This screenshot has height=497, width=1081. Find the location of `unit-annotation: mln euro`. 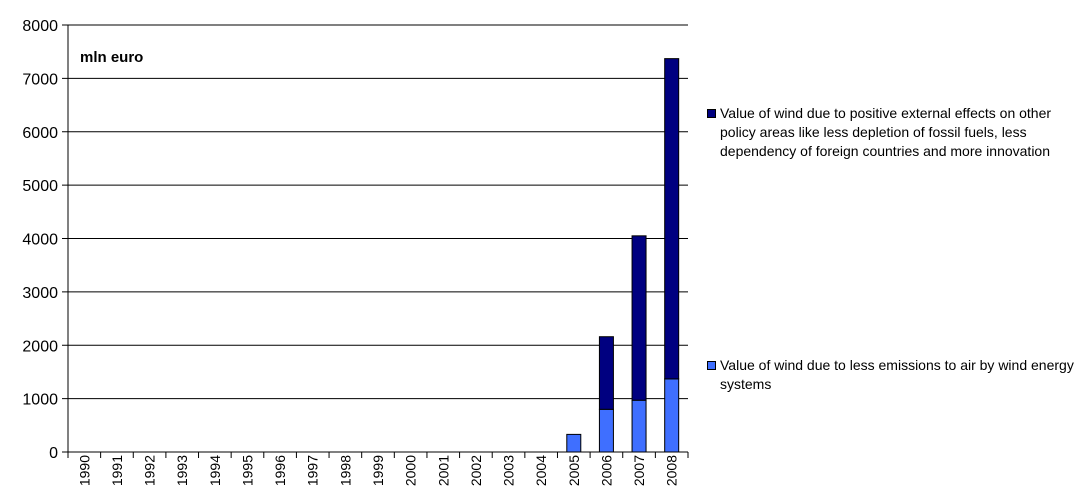

unit-annotation: mln euro is located at coordinates (111, 57).